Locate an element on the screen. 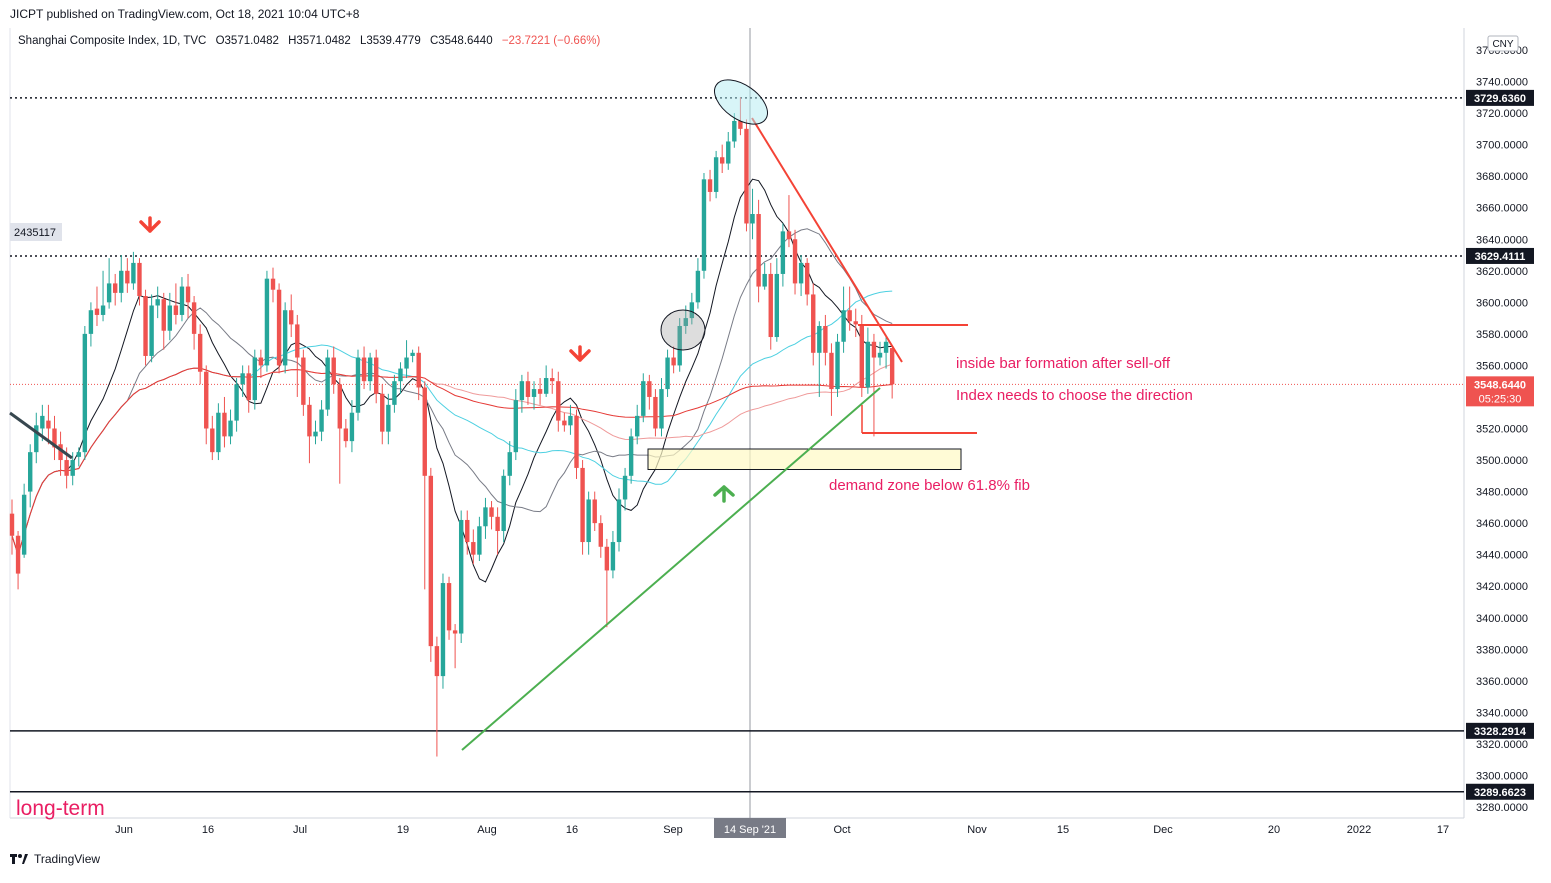 The height and width of the screenshot is (883, 1551). demand-zone is located at coordinates (804, 459).